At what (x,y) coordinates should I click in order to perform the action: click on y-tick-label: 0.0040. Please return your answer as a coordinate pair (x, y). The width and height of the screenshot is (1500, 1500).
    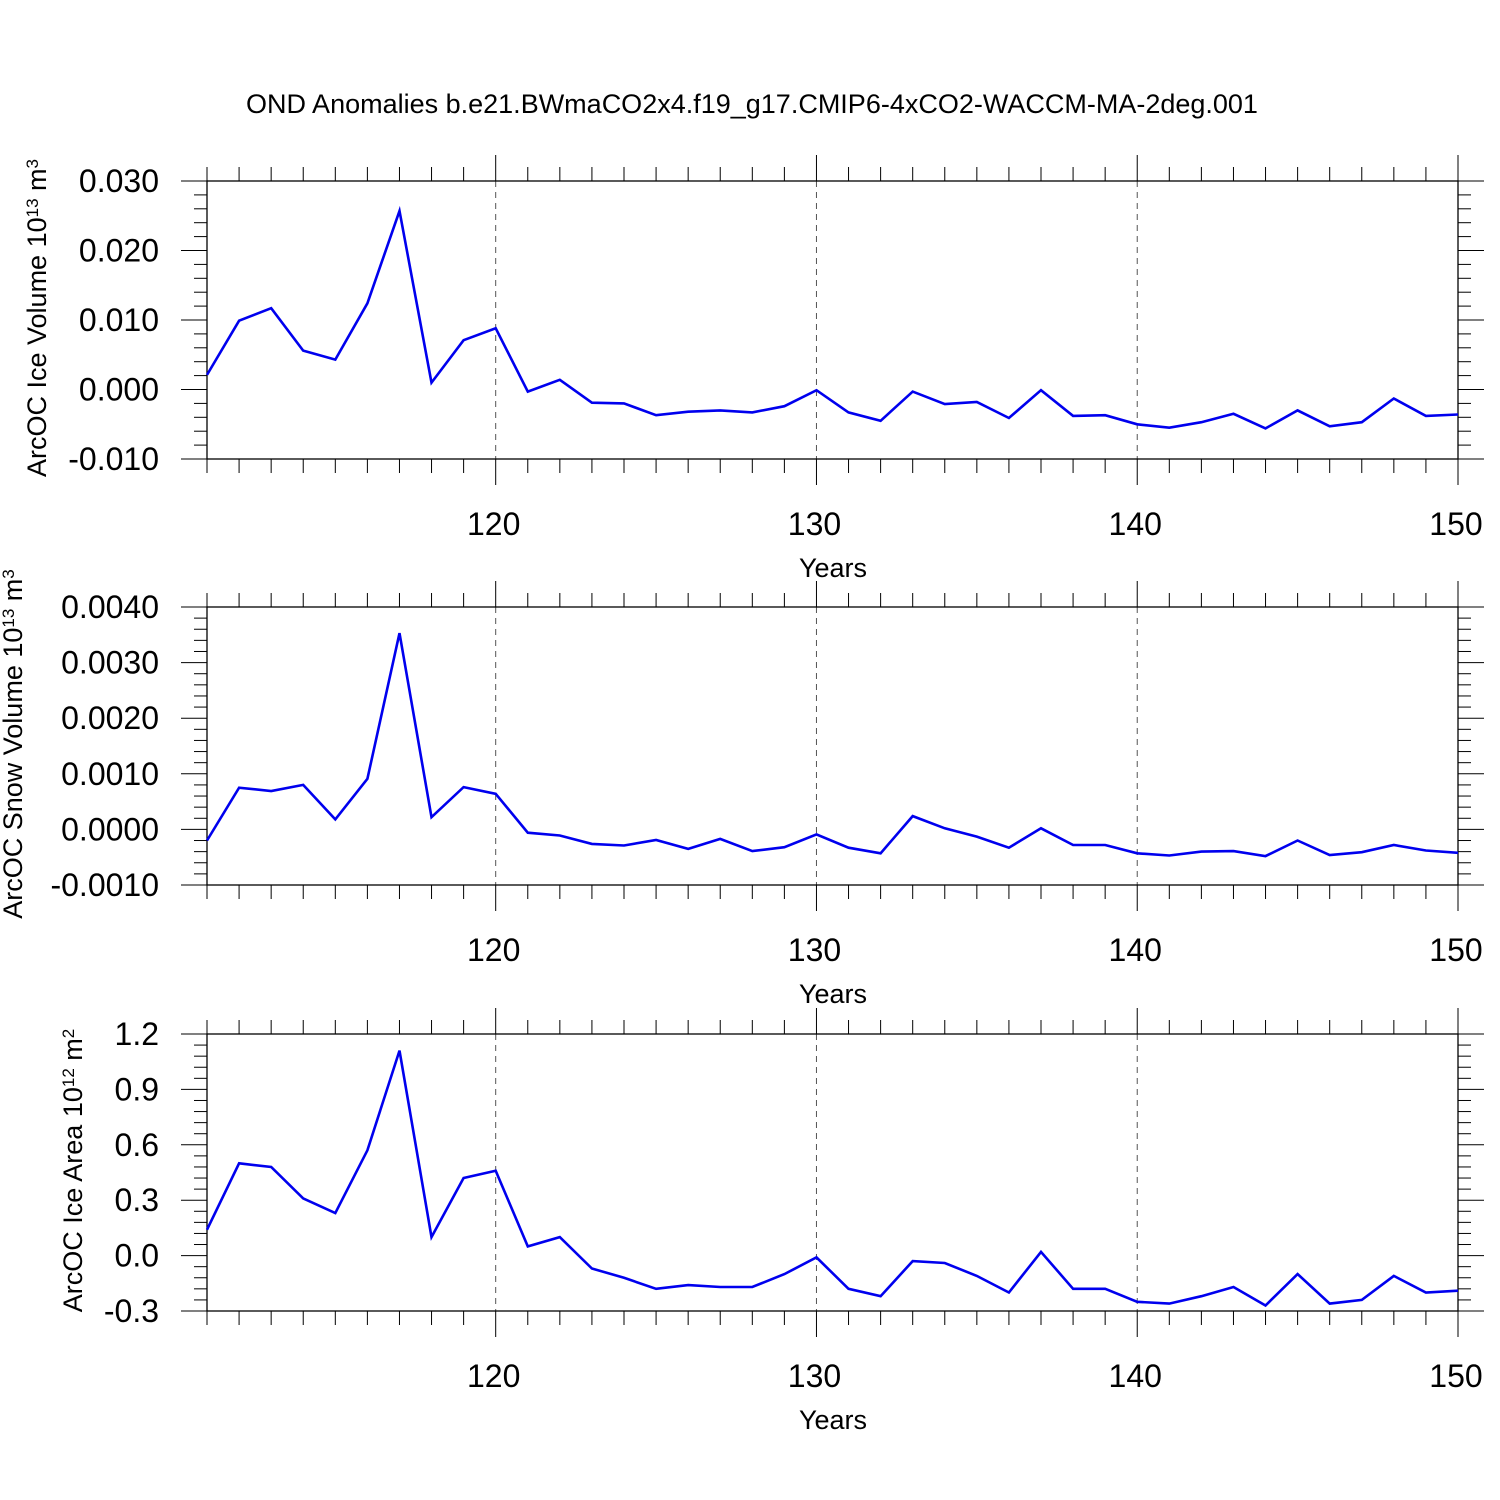
    Looking at the image, I should click on (110, 607).